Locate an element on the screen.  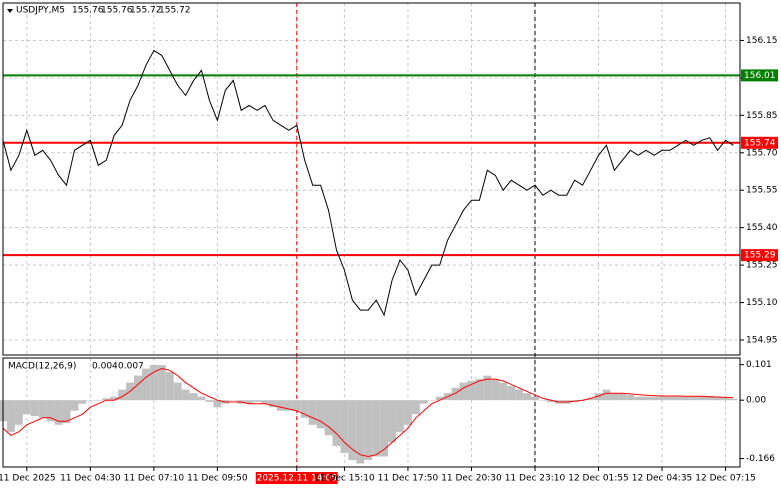
level-label: 156.01 is located at coordinates (760, 76).